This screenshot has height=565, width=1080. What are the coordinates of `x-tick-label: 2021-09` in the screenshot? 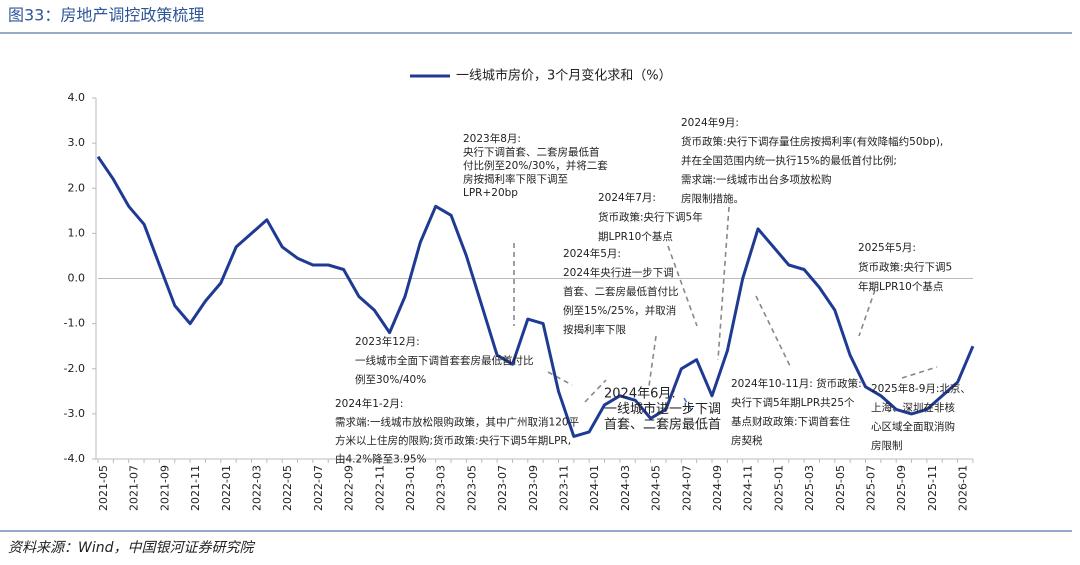 It's located at (164, 488).